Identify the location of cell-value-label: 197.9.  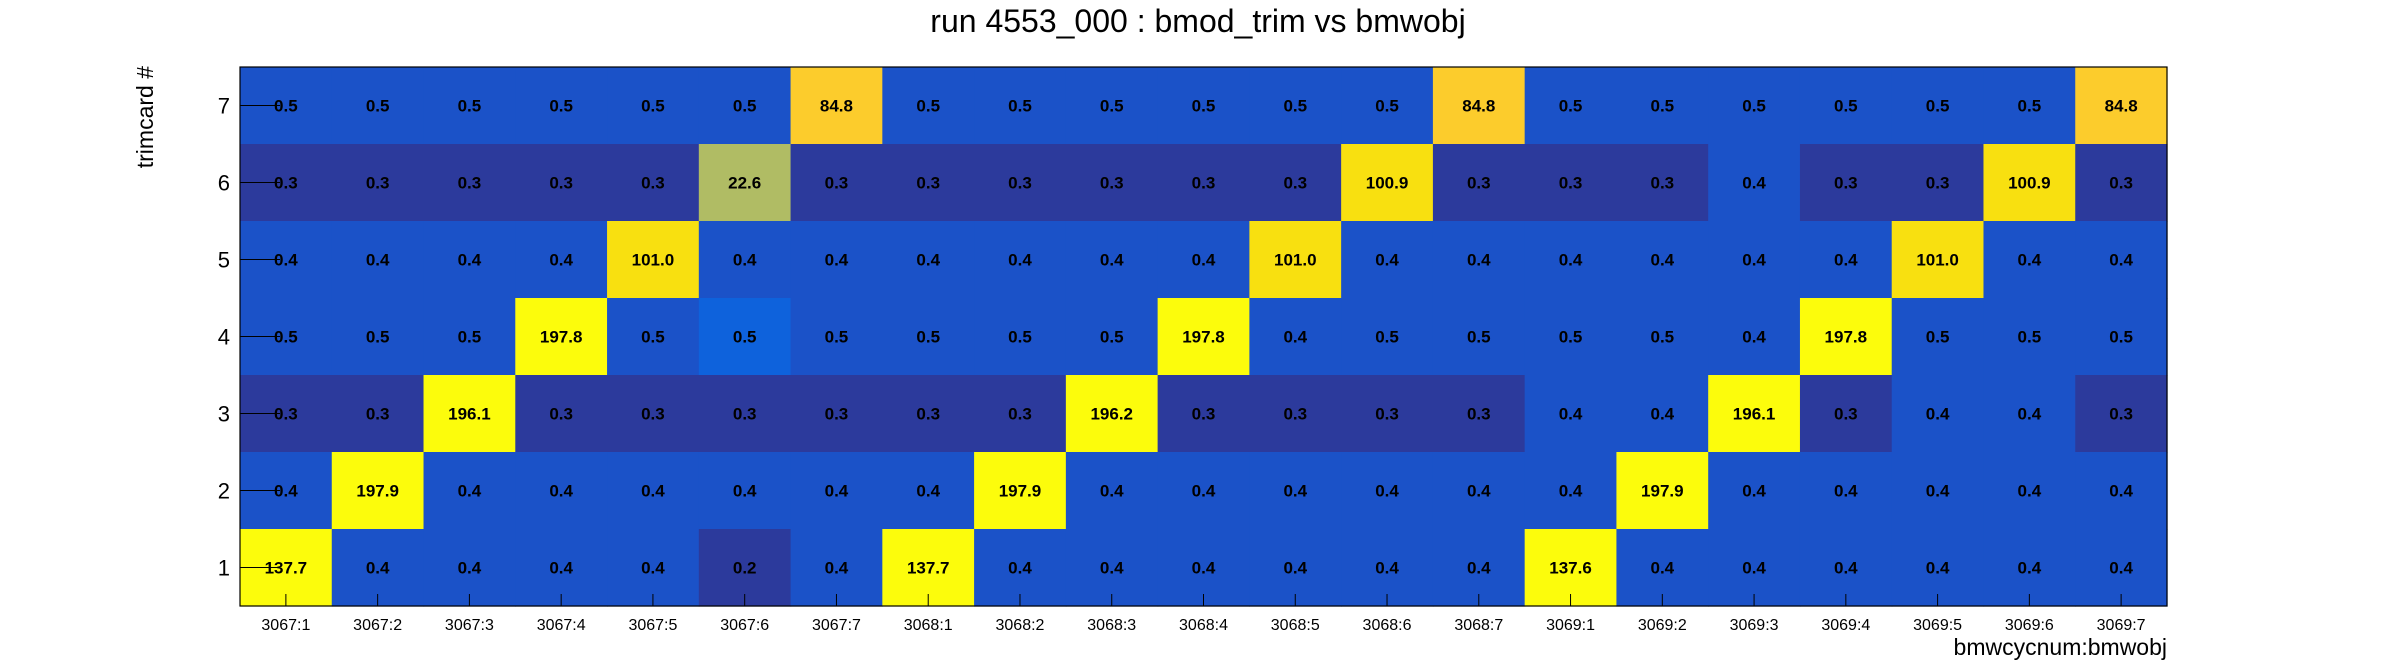
(377, 491).